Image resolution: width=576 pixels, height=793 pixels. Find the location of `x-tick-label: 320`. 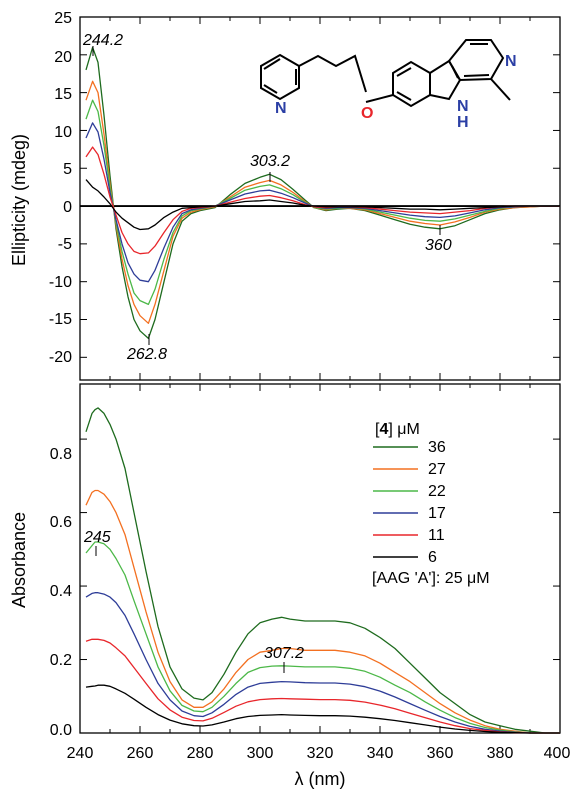

x-tick-label: 320 is located at coordinates (320, 753).